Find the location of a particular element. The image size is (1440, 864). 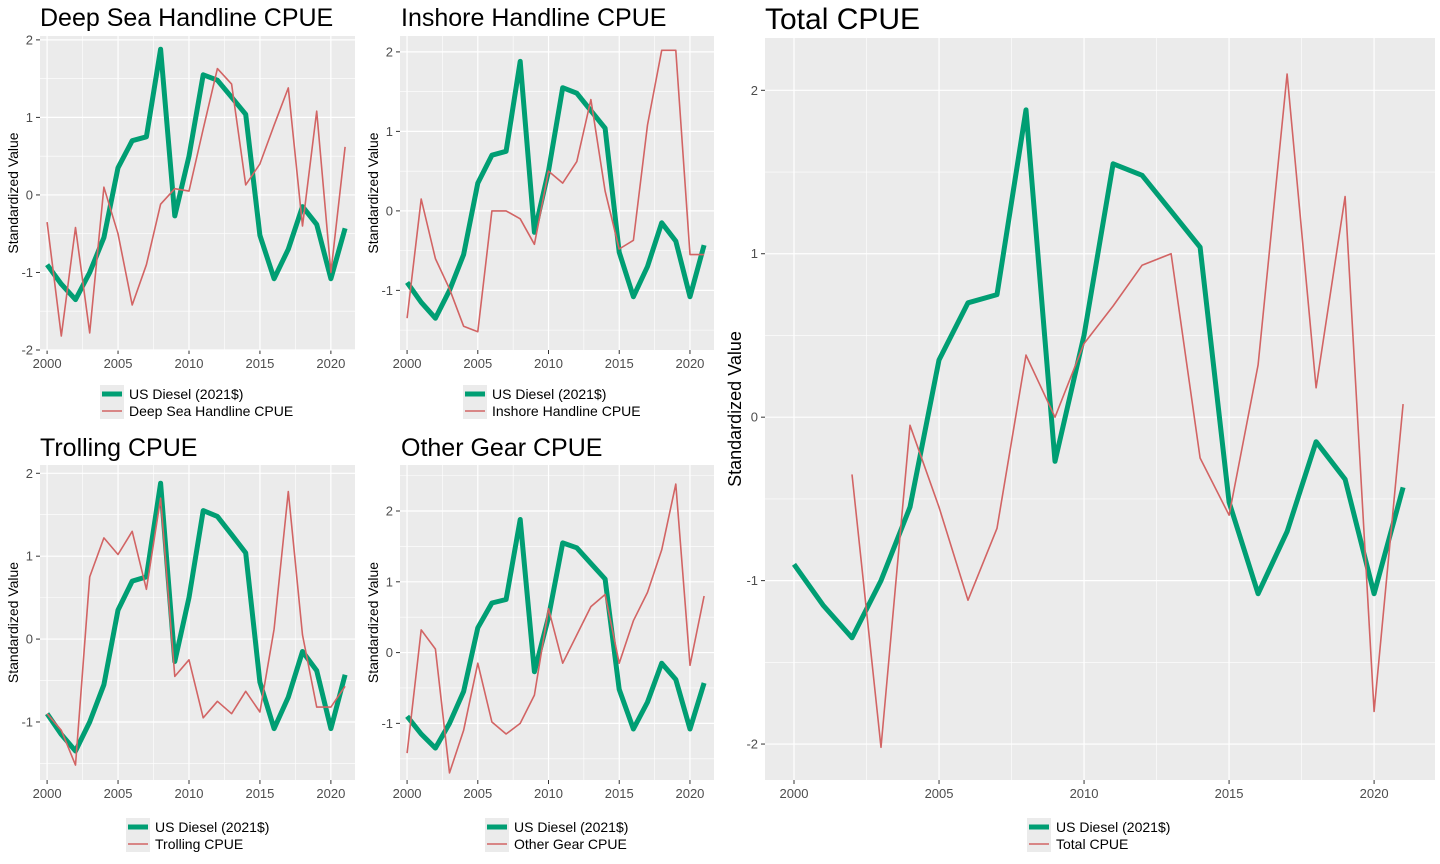

panel-title: Other Gear CPUE is located at coordinates (501, 448).